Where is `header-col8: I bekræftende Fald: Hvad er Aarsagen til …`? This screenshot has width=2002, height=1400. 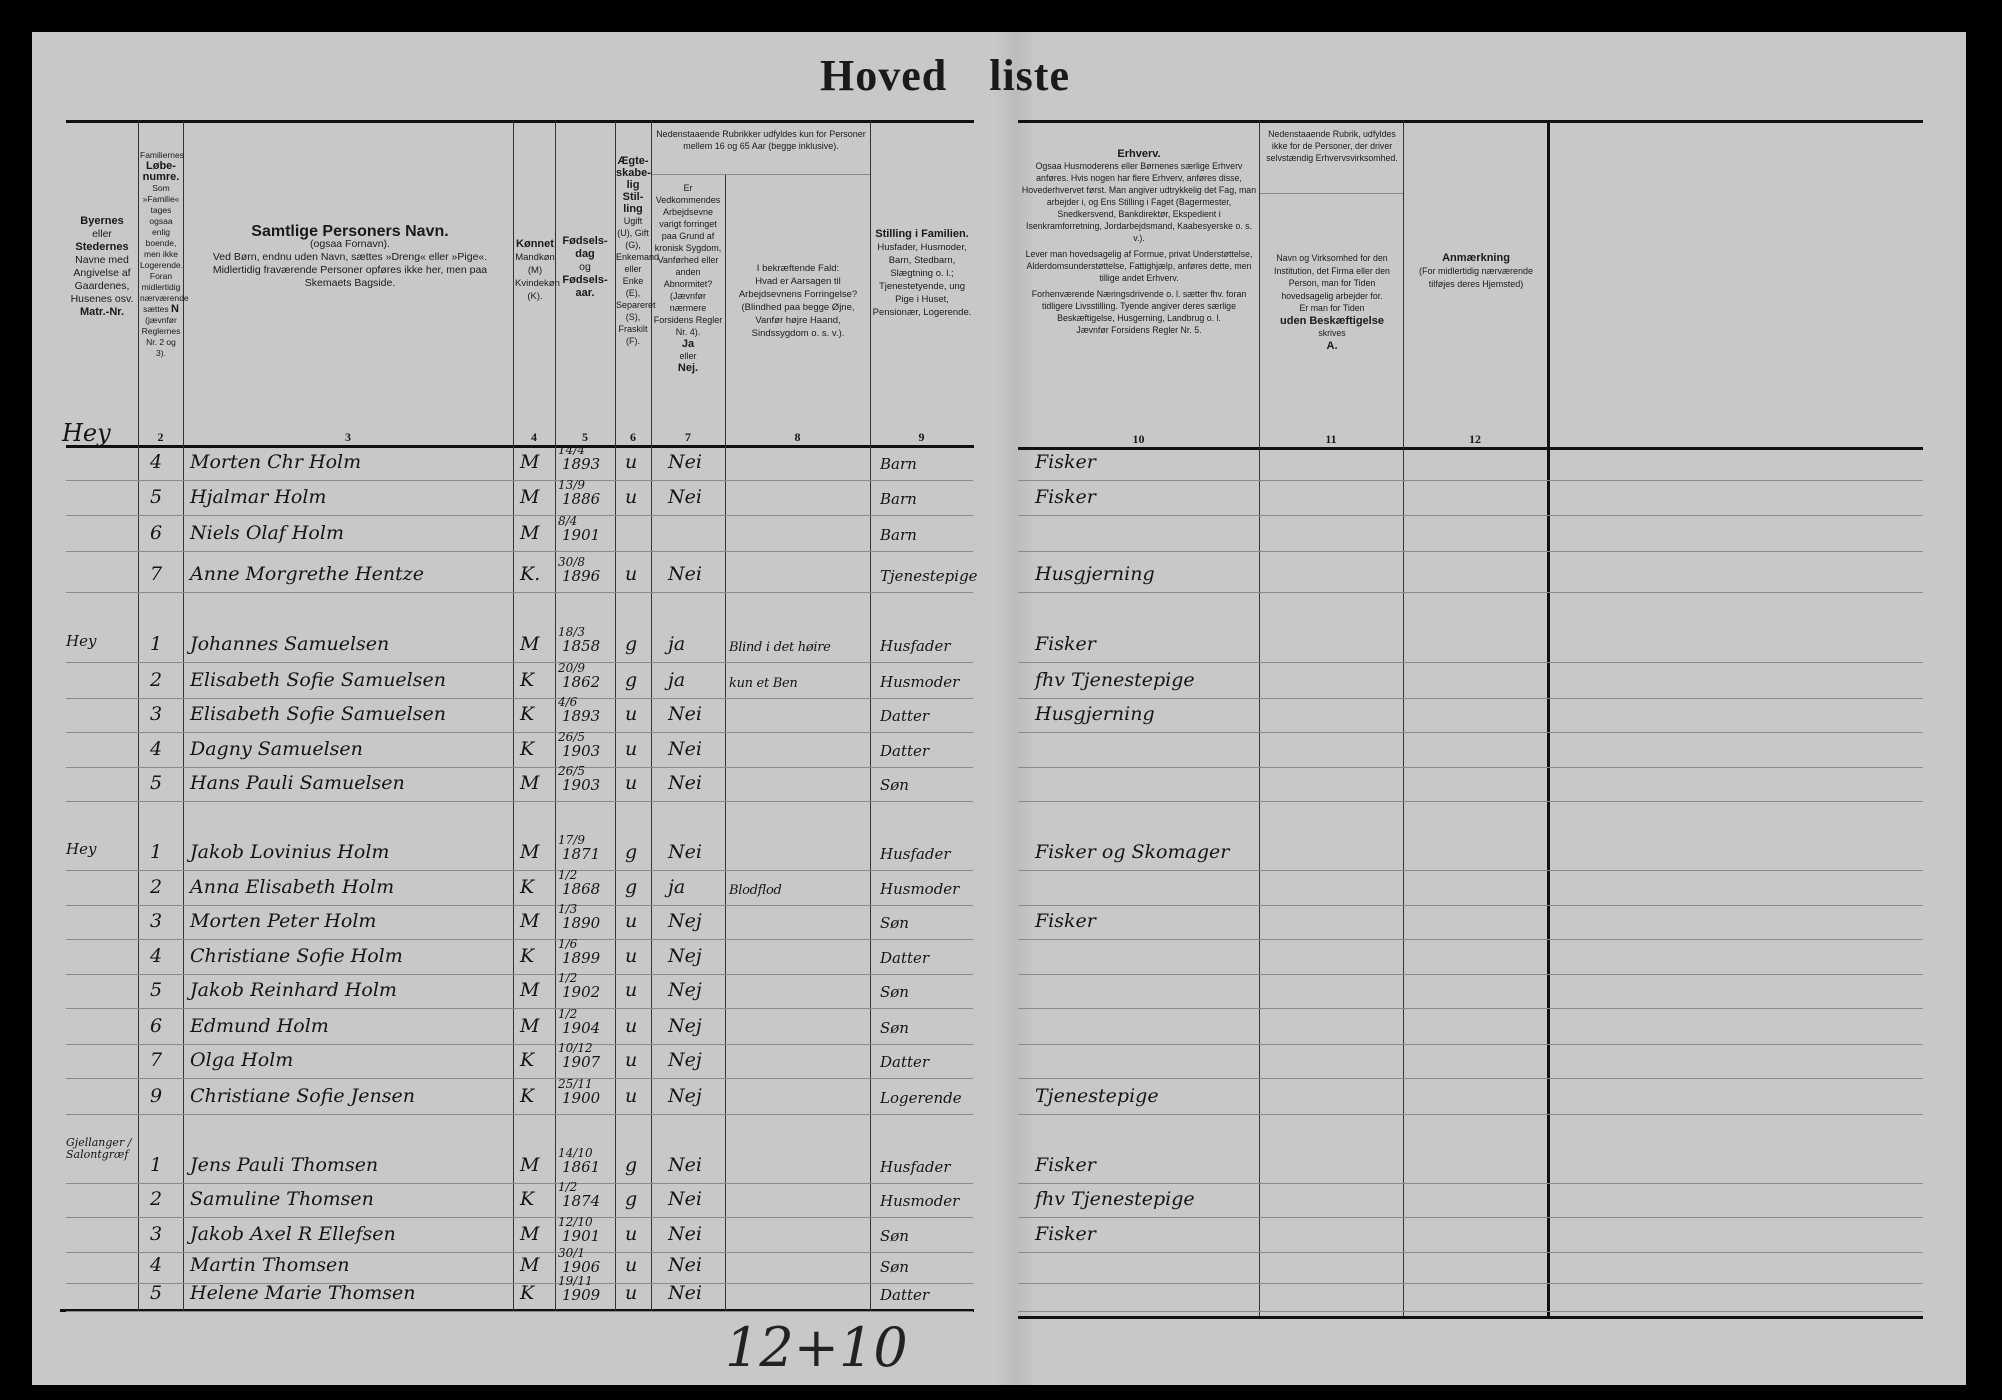 header-col8: I bekræftende Fald: Hvad er Aarsagen til … is located at coordinates (798, 301).